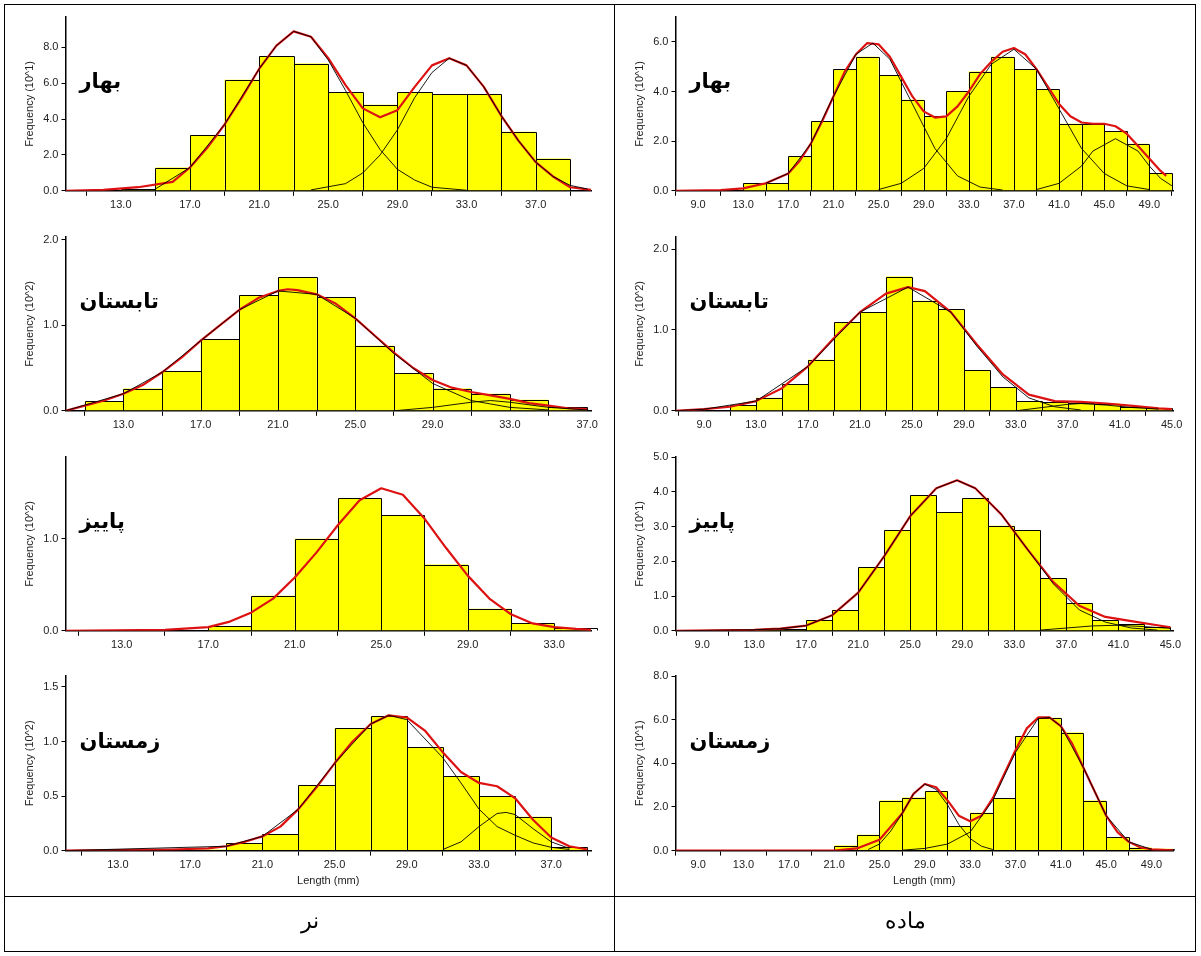 The image size is (1201, 956). What do you see at coordinates (661, 455) in the screenshot?
I see `y-tick-label: 5.0` at bounding box center [661, 455].